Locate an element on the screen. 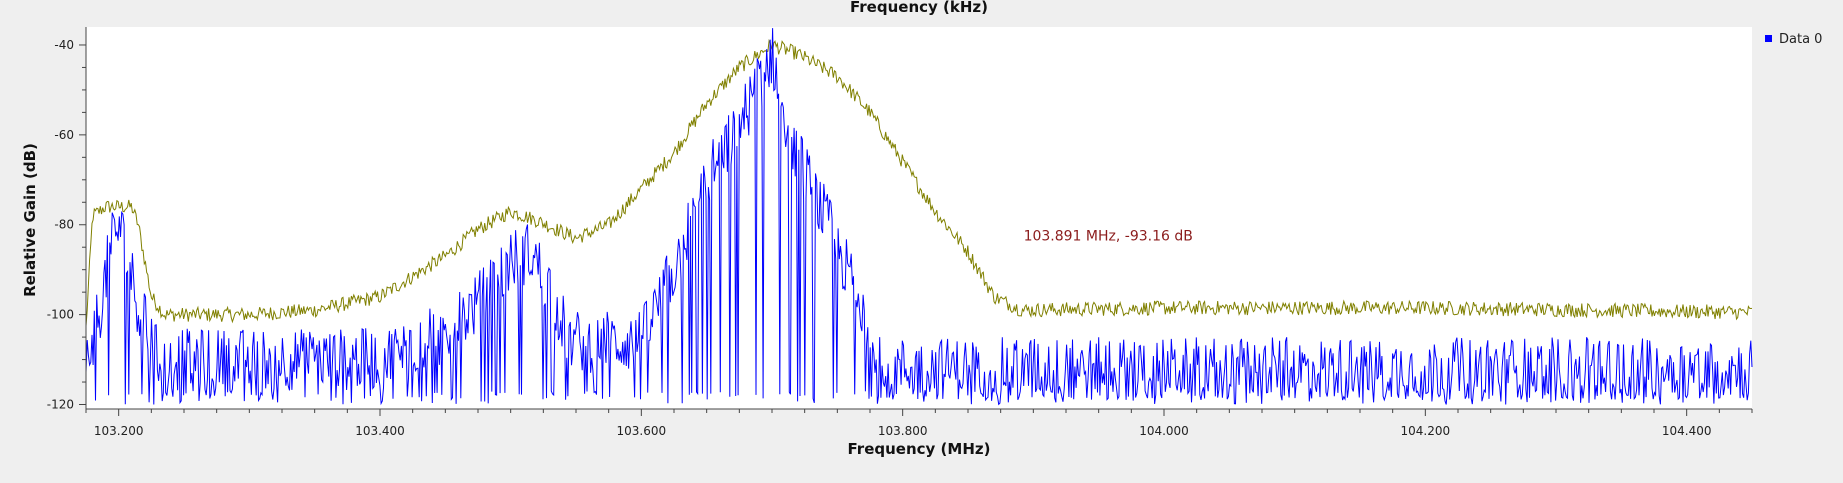 Image resolution: width=1843 pixels, height=483 pixels. x-tick-label: 103.200 is located at coordinates (119, 431).